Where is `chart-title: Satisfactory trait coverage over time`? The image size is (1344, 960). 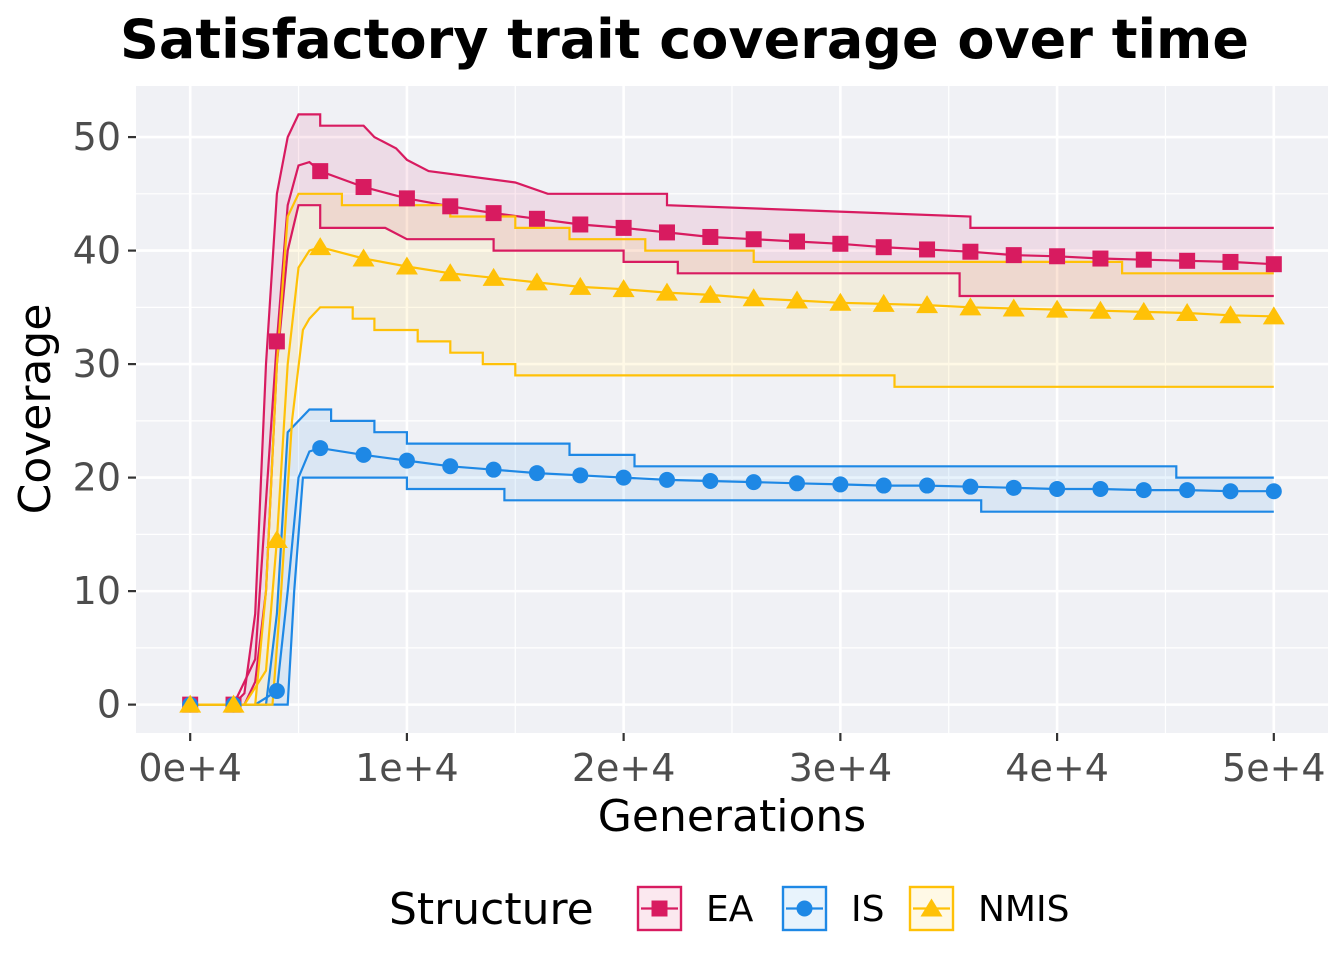 chart-title: Satisfactory trait coverage over time is located at coordinates (684, 39).